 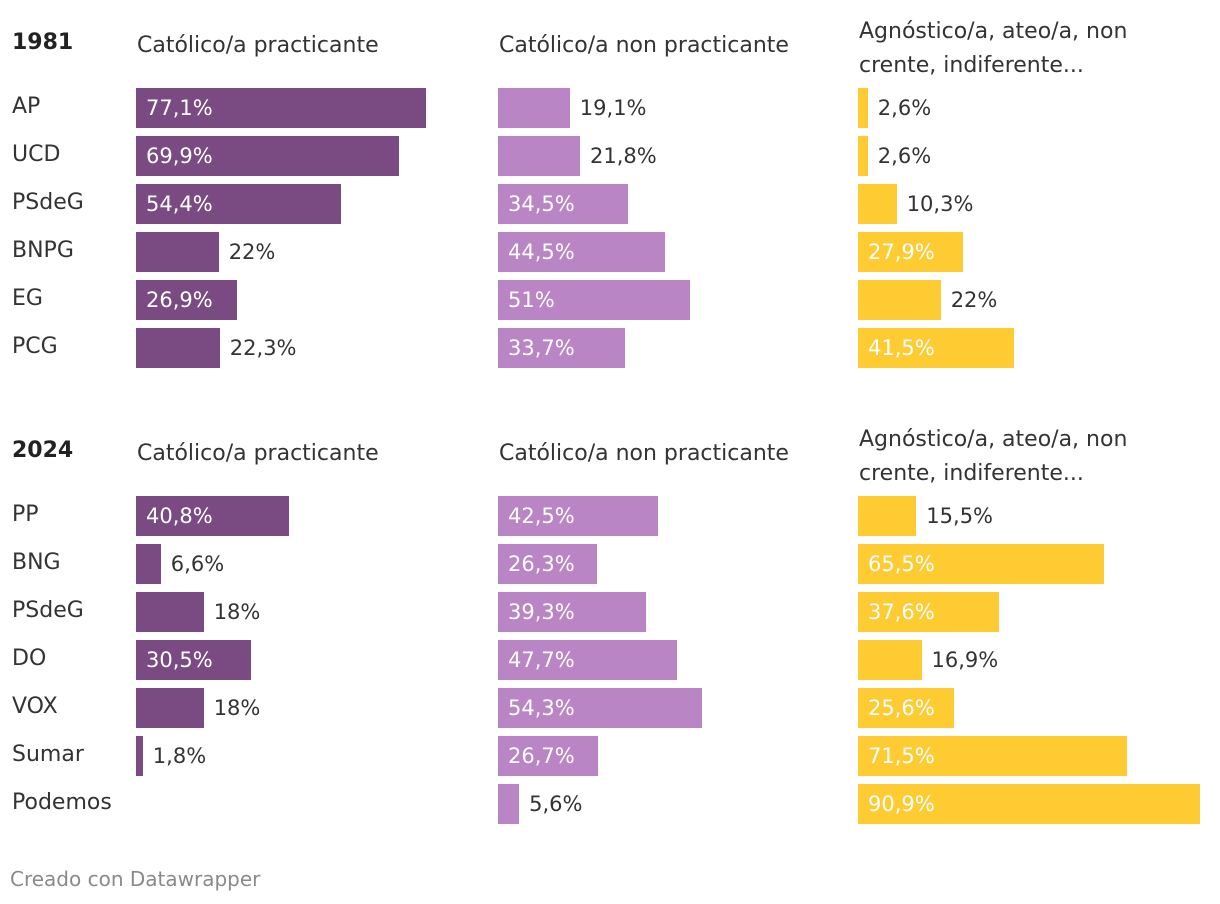 What do you see at coordinates (901, 564) in the screenshot?
I see `value-label-agnostico: 65,5%` at bounding box center [901, 564].